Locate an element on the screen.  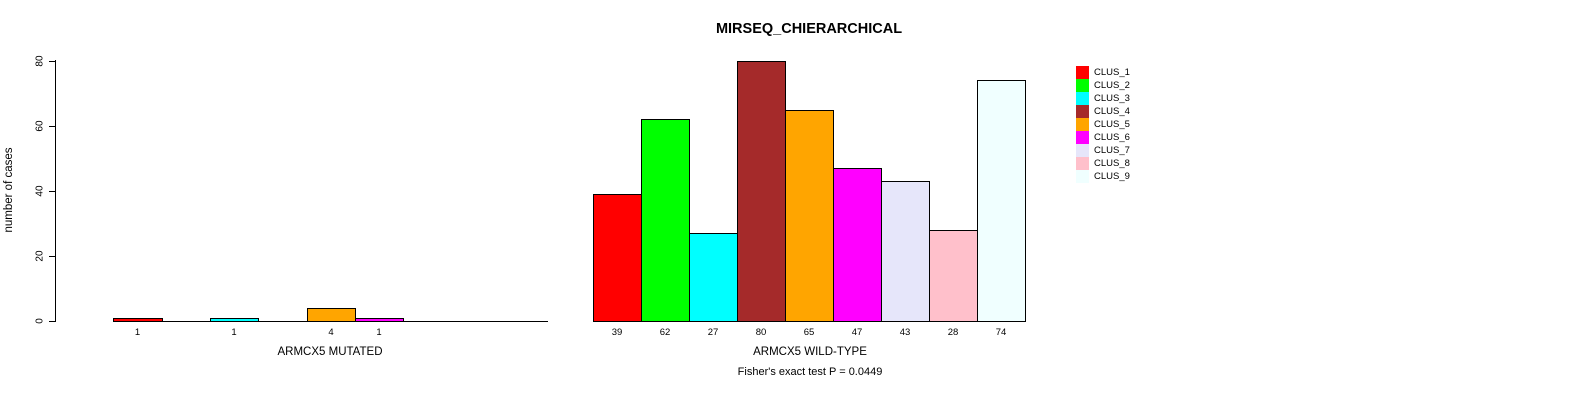
legend-label: CLUS_8 is located at coordinates (1112, 163).